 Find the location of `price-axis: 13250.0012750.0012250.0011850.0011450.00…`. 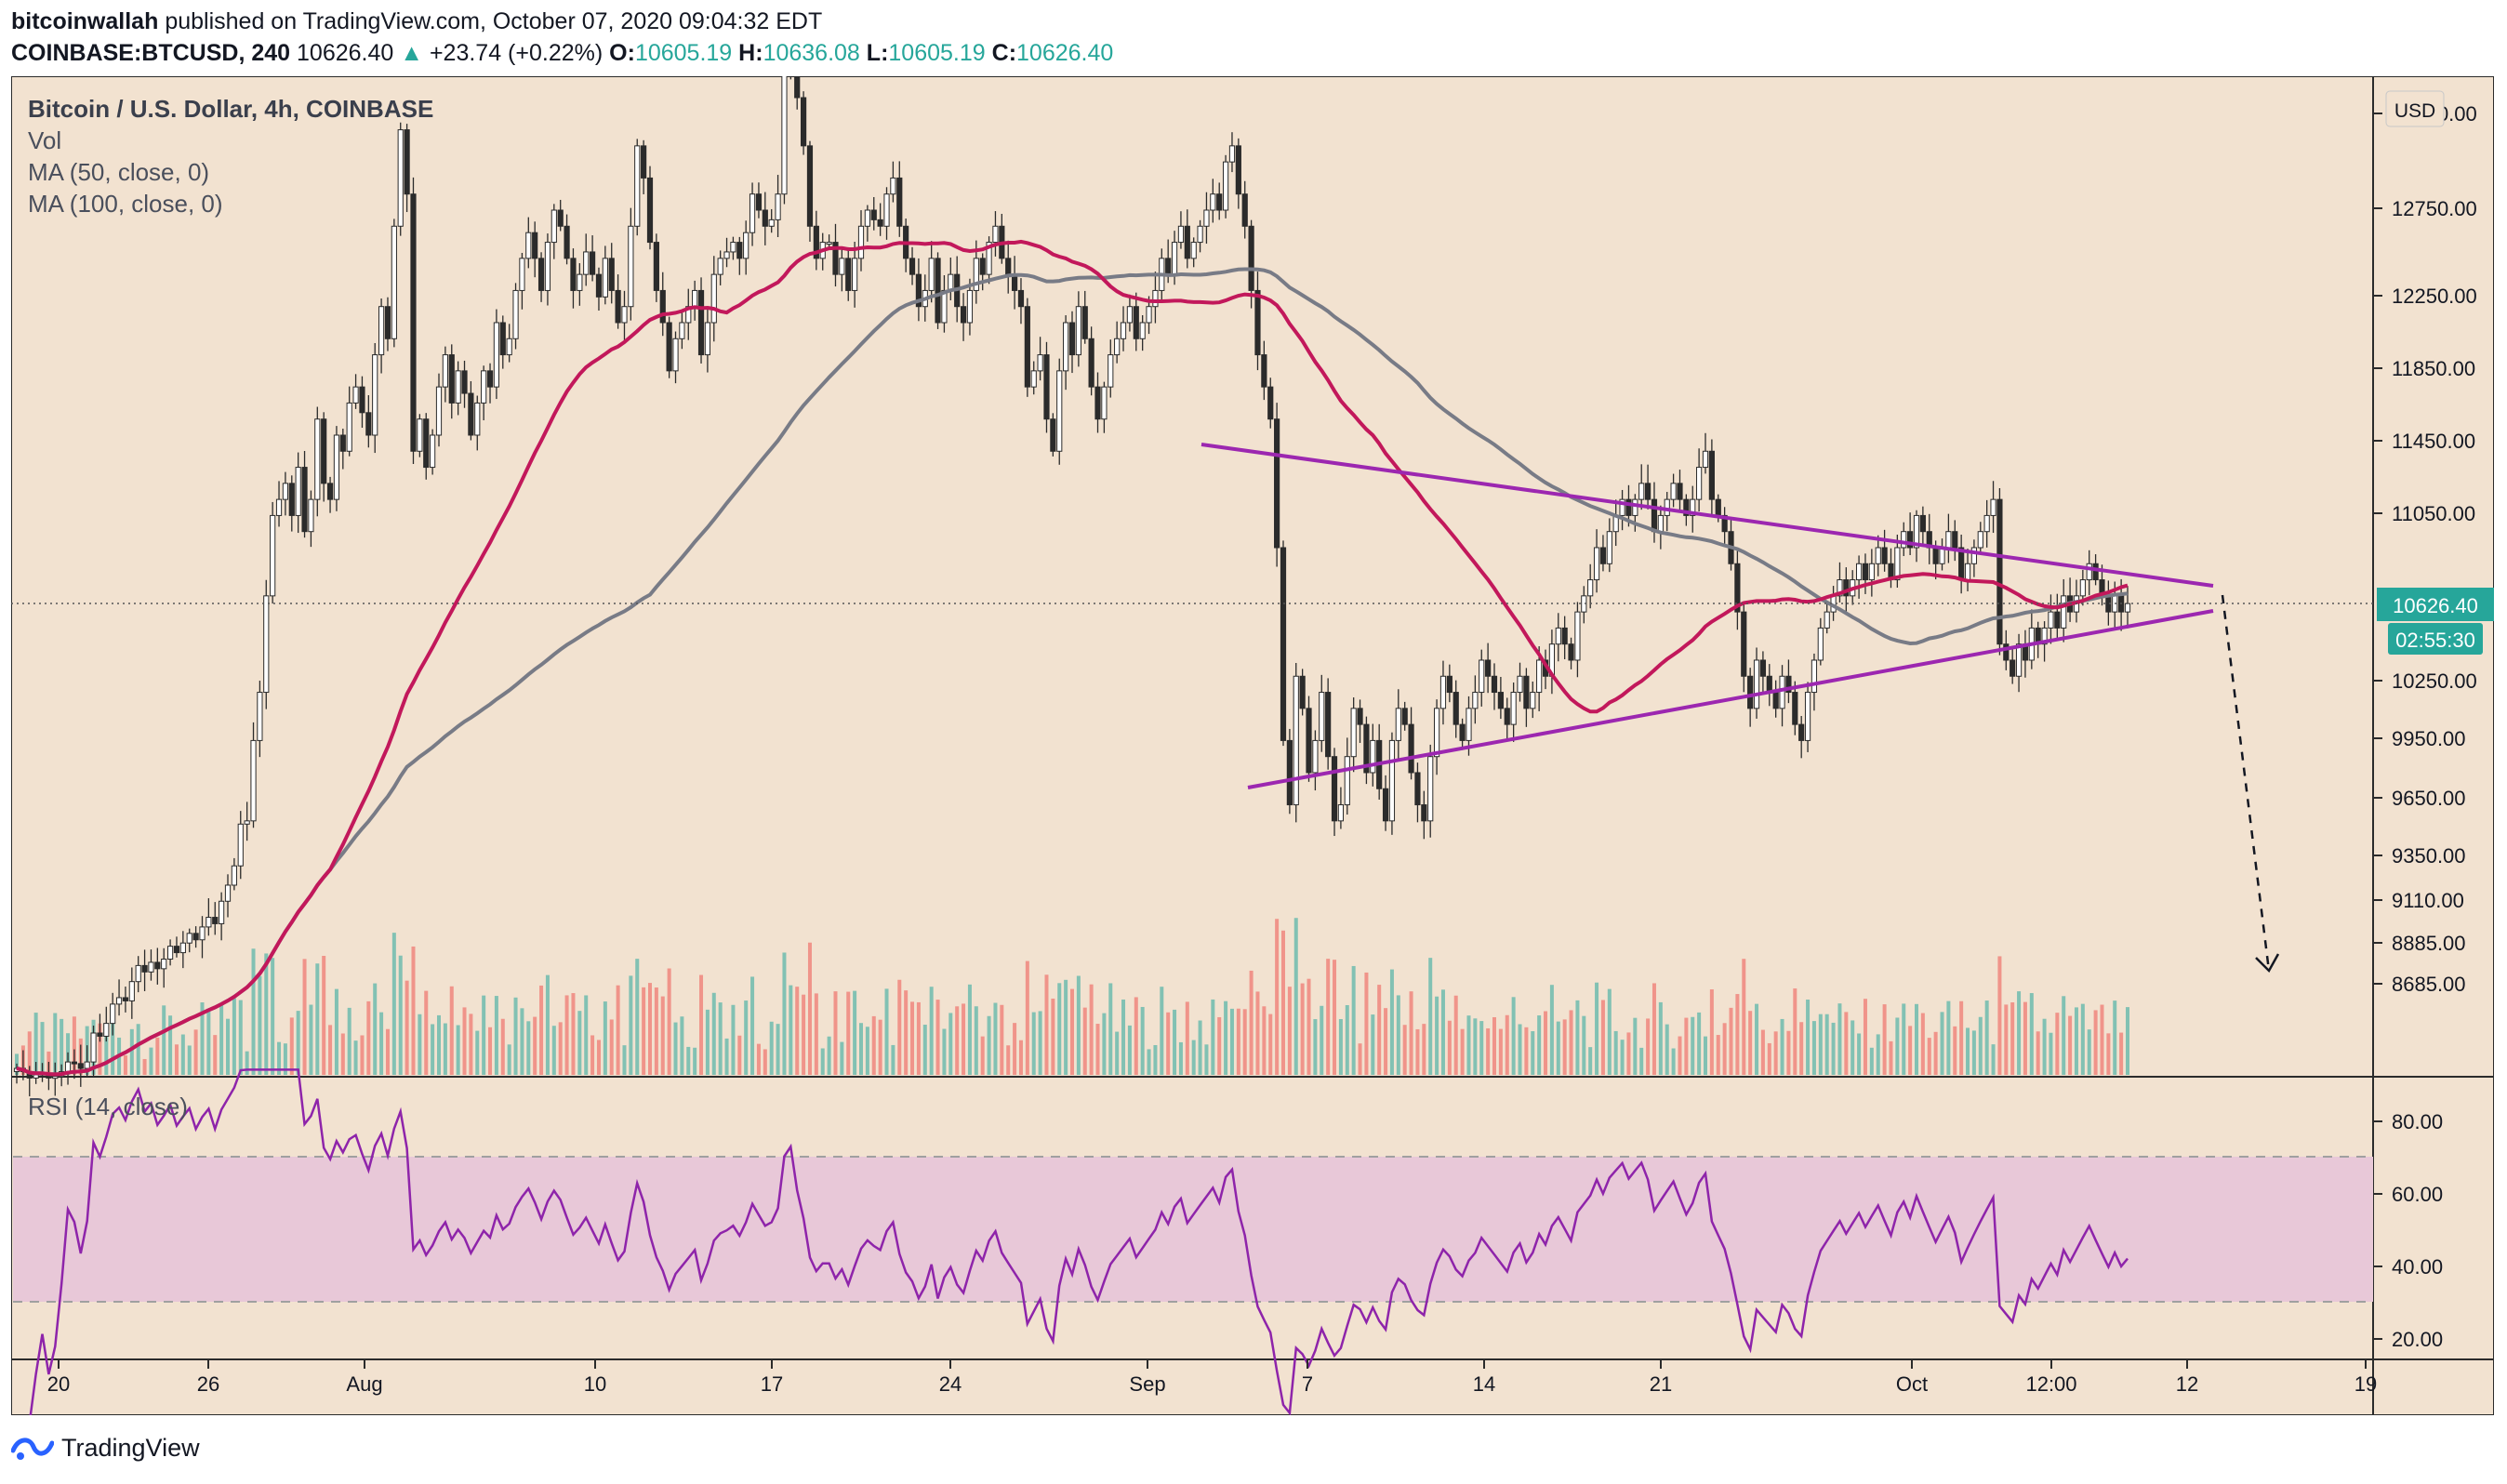

price-axis: 13250.0012750.0012250.0011850.0011450.00… is located at coordinates (2425, 549).